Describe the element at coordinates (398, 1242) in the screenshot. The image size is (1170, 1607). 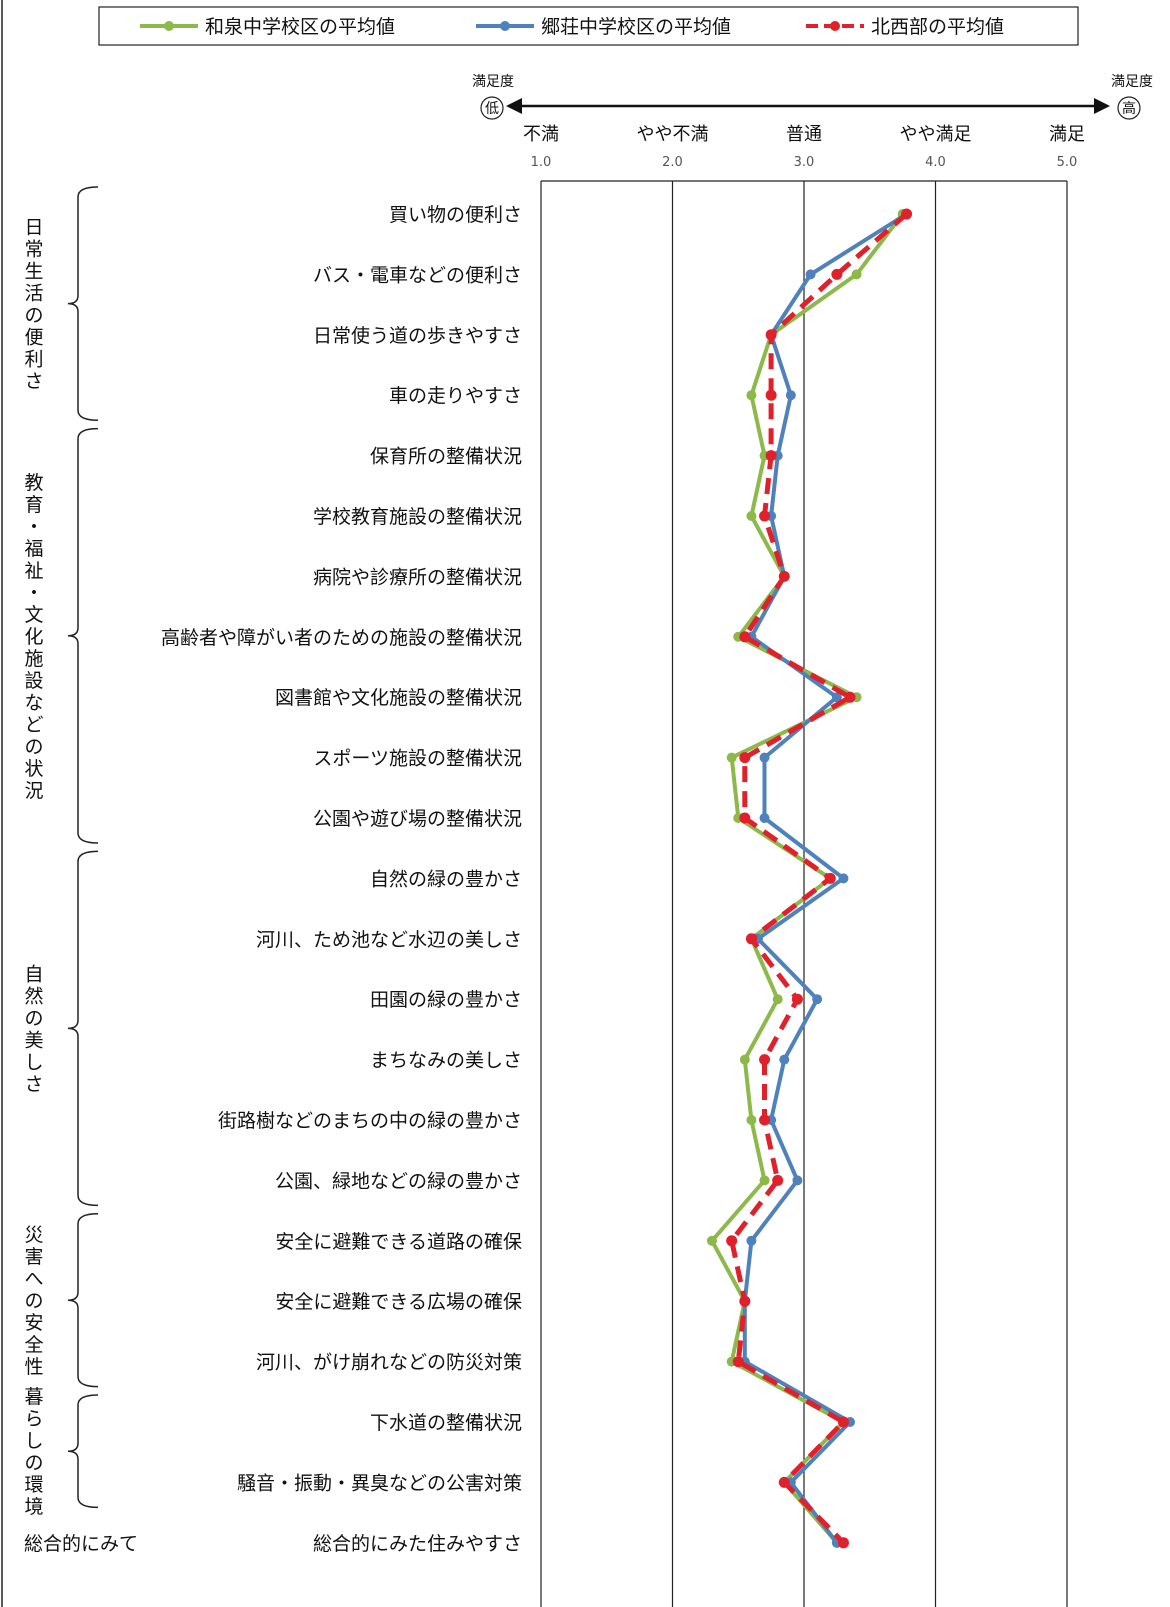
I see `category-label: 安全に避難できる道路の確保` at that location.